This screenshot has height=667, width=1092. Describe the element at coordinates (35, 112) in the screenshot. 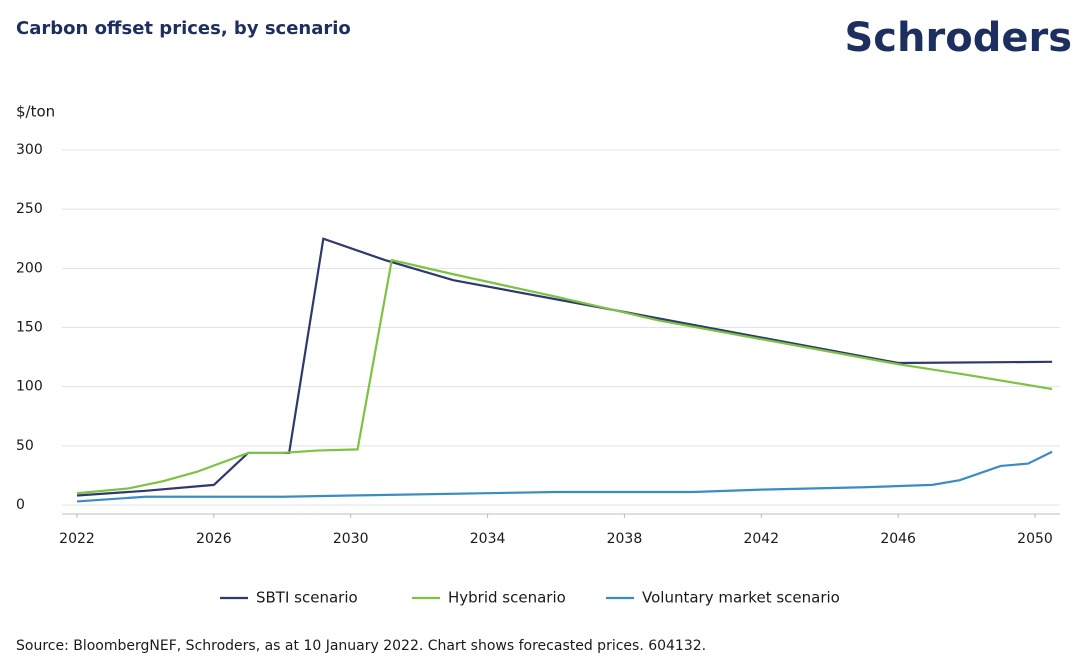

I see `y-axis-label: $/ton` at that location.